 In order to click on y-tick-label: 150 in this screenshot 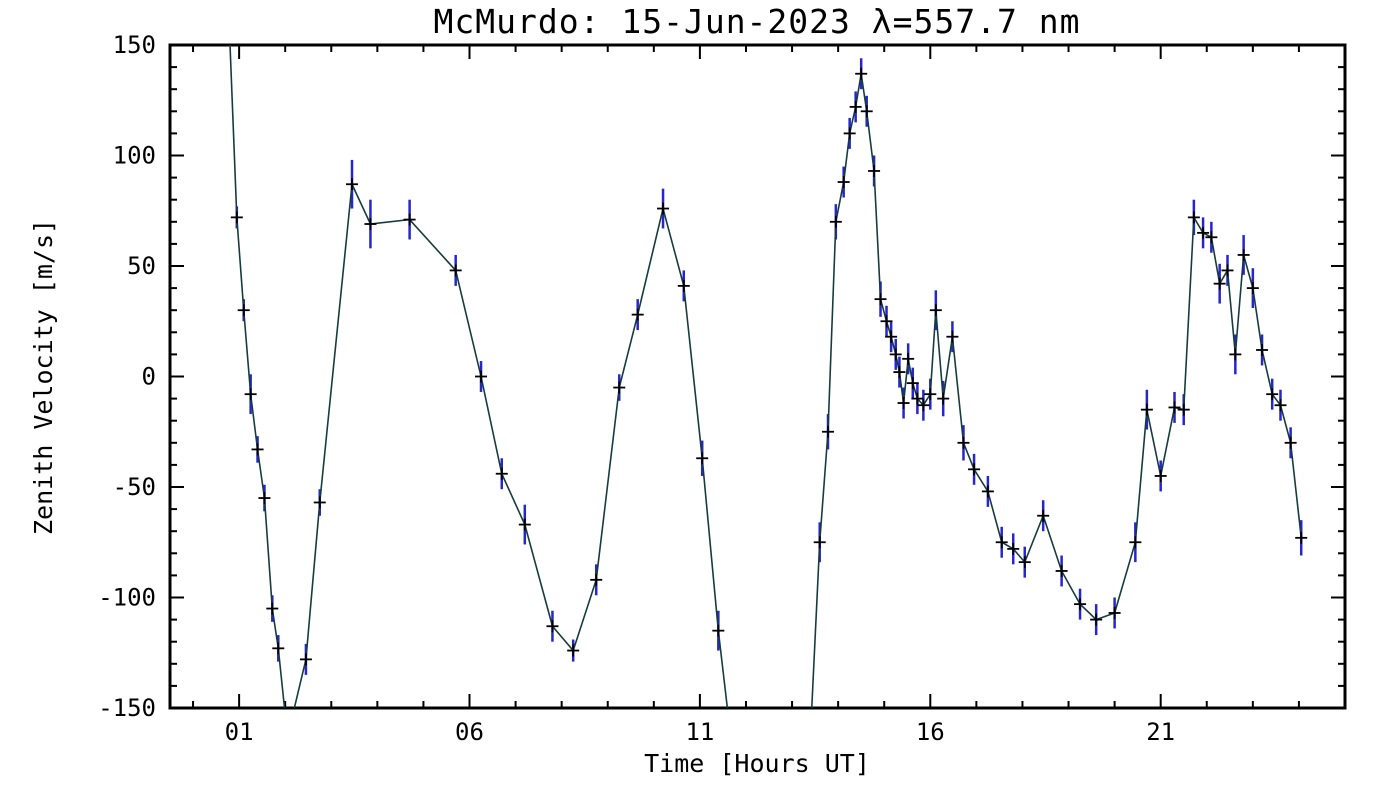, I will do `click(134, 45)`.